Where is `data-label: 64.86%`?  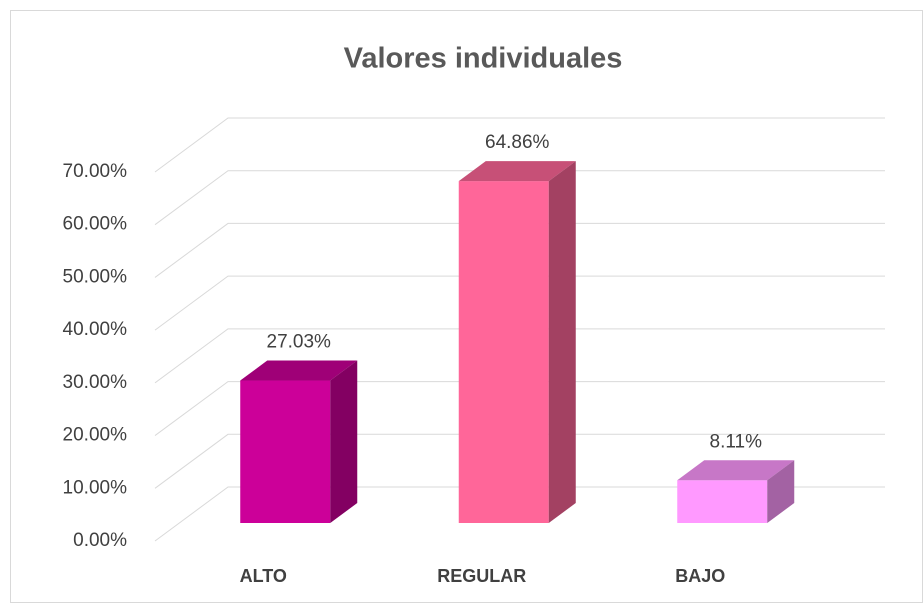 data-label: 64.86% is located at coordinates (517, 142).